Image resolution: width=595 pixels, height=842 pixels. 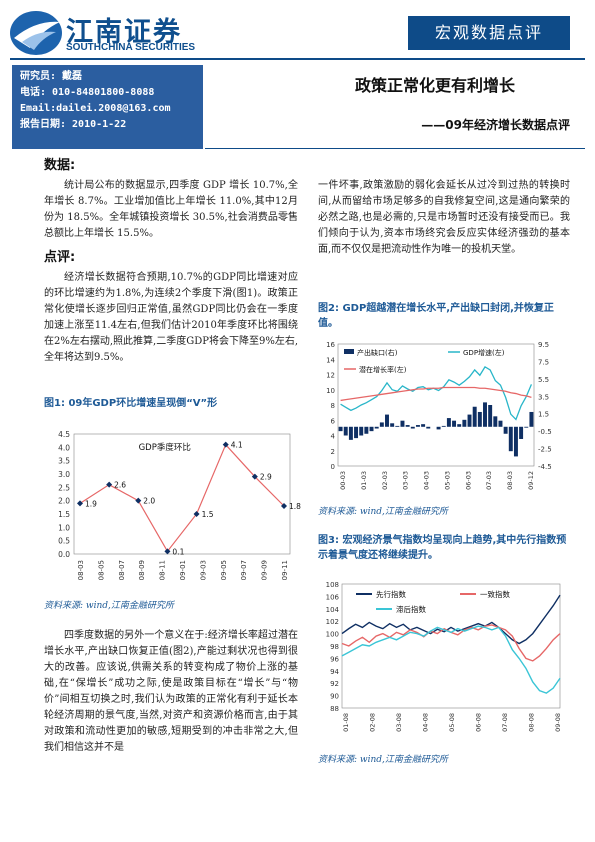 What do you see at coordinates (426, 722) in the screenshot?
I see `x-tick-label: 04-08` at bounding box center [426, 722].